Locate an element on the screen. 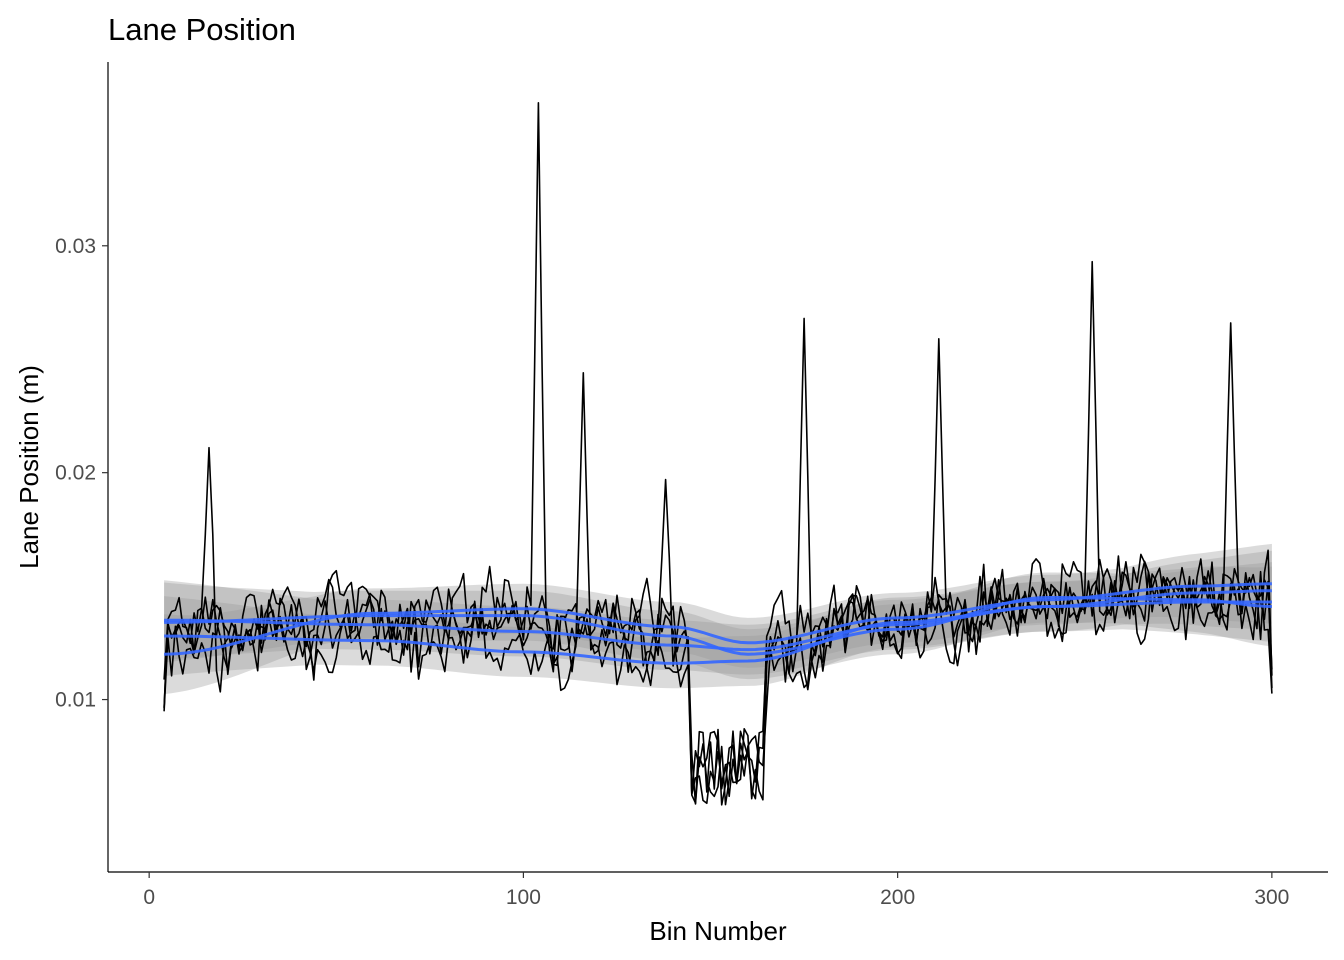 The height and width of the screenshot is (960, 1344). x-tick-label: 300 is located at coordinates (1271, 897).